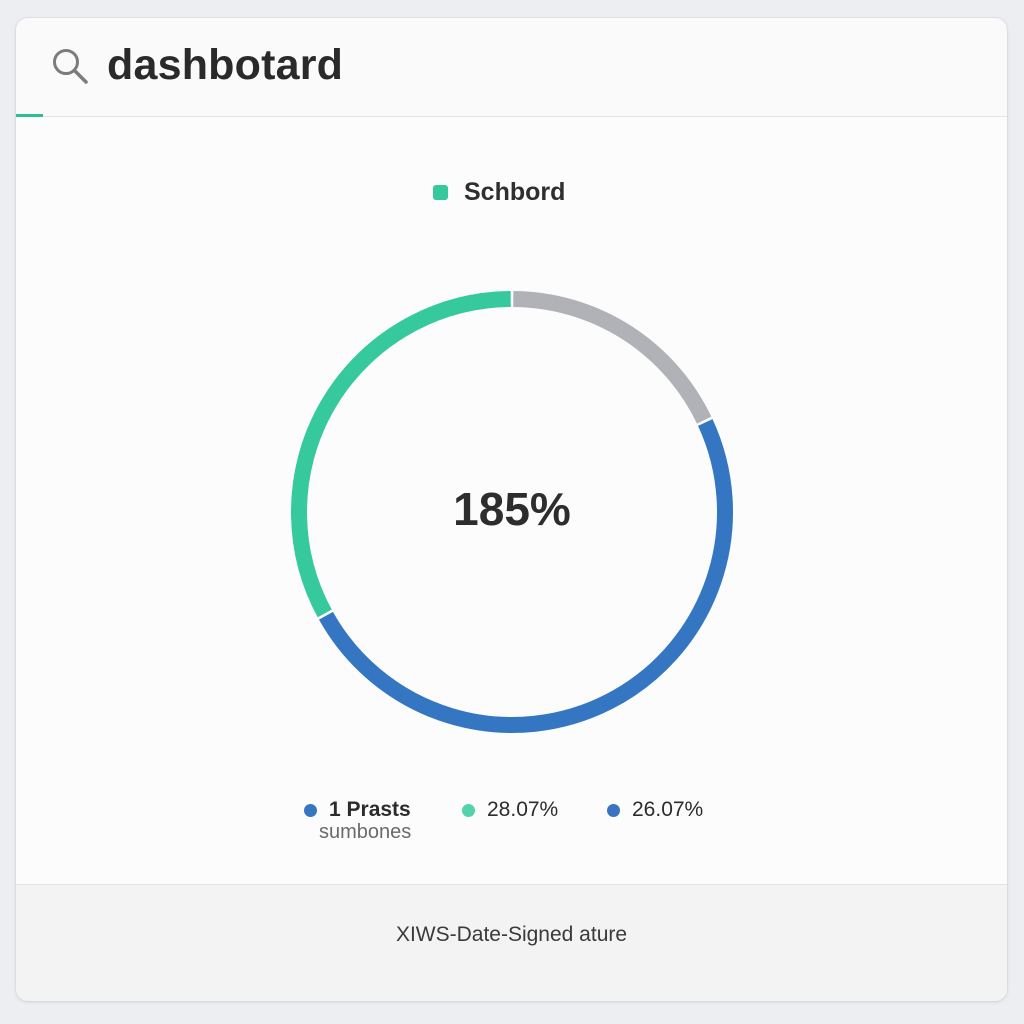 The image size is (1024, 1024). Describe the element at coordinates (511, 67) in the screenshot. I see `header: dashbotard` at that location.